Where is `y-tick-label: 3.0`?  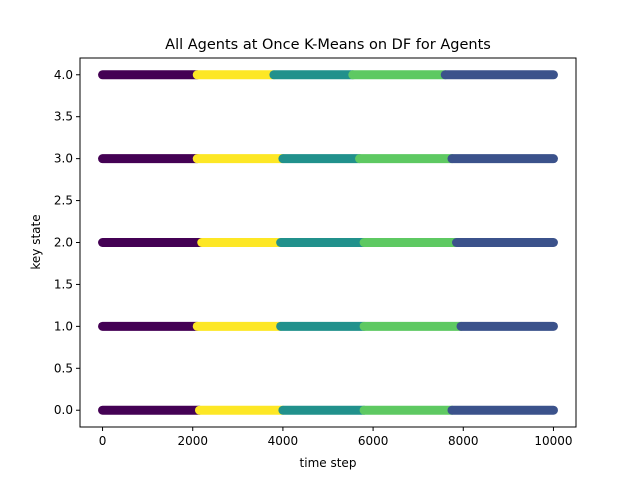
y-tick-label: 3.0 is located at coordinates (63, 159).